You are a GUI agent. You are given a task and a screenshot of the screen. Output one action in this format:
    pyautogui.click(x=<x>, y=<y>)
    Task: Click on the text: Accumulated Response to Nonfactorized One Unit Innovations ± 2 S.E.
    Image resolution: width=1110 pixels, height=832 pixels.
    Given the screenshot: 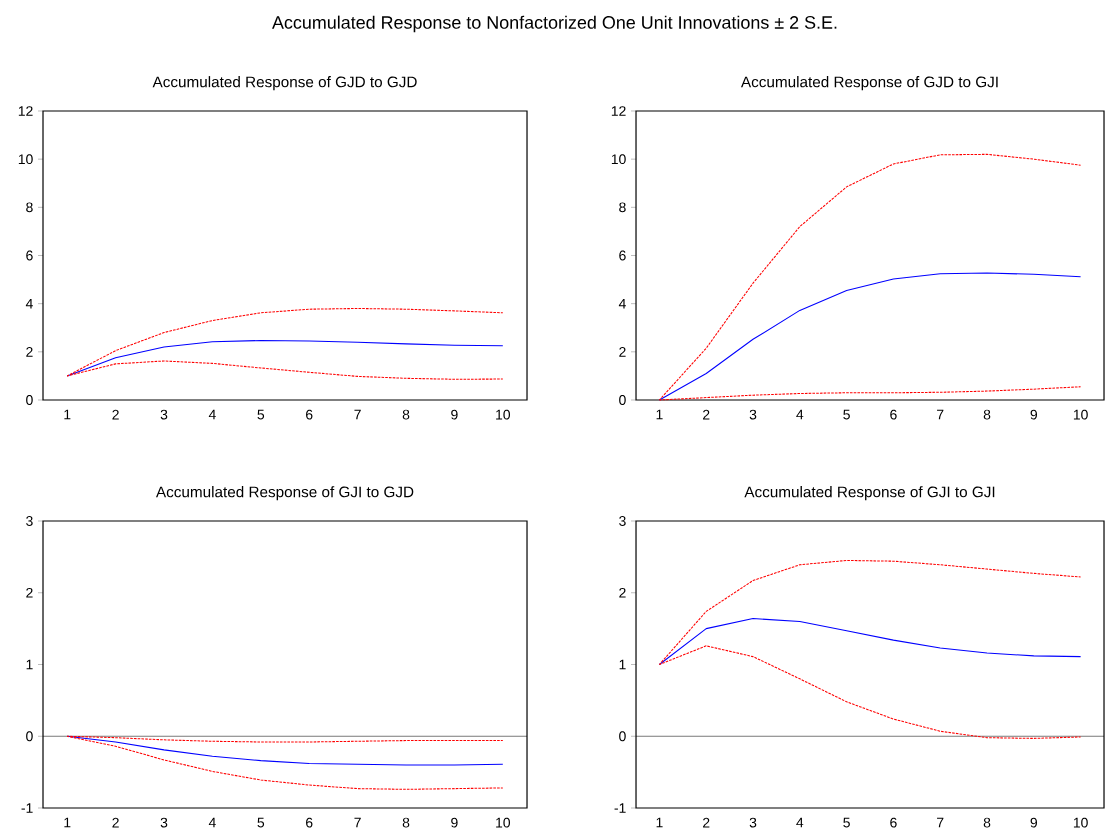 What is the action you would take?
    pyautogui.click(x=554, y=24)
    